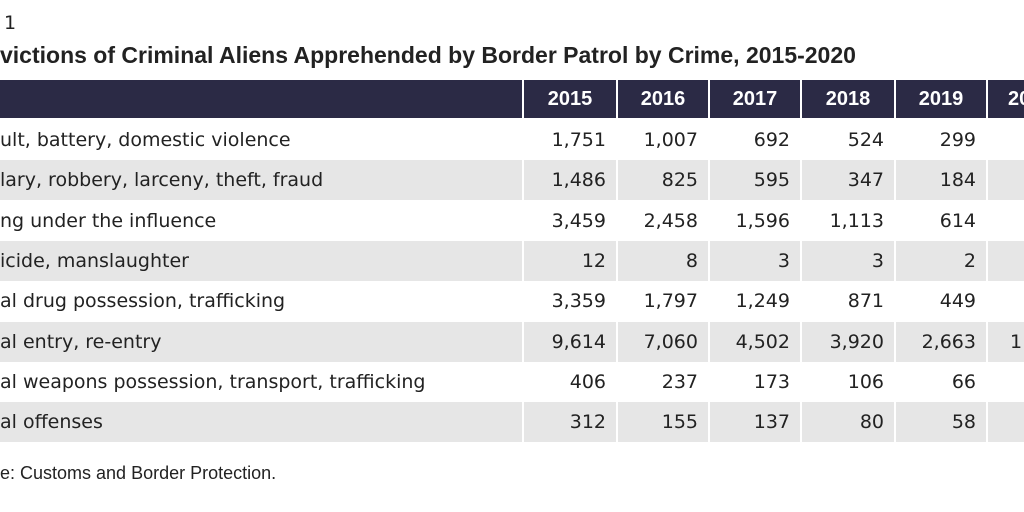 The height and width of the screenshot is (512, 1024). What do you see at coordinates (848, 220) in the screenshot?
I see `table-cell: 1,113` at bounding box center [848, 220].